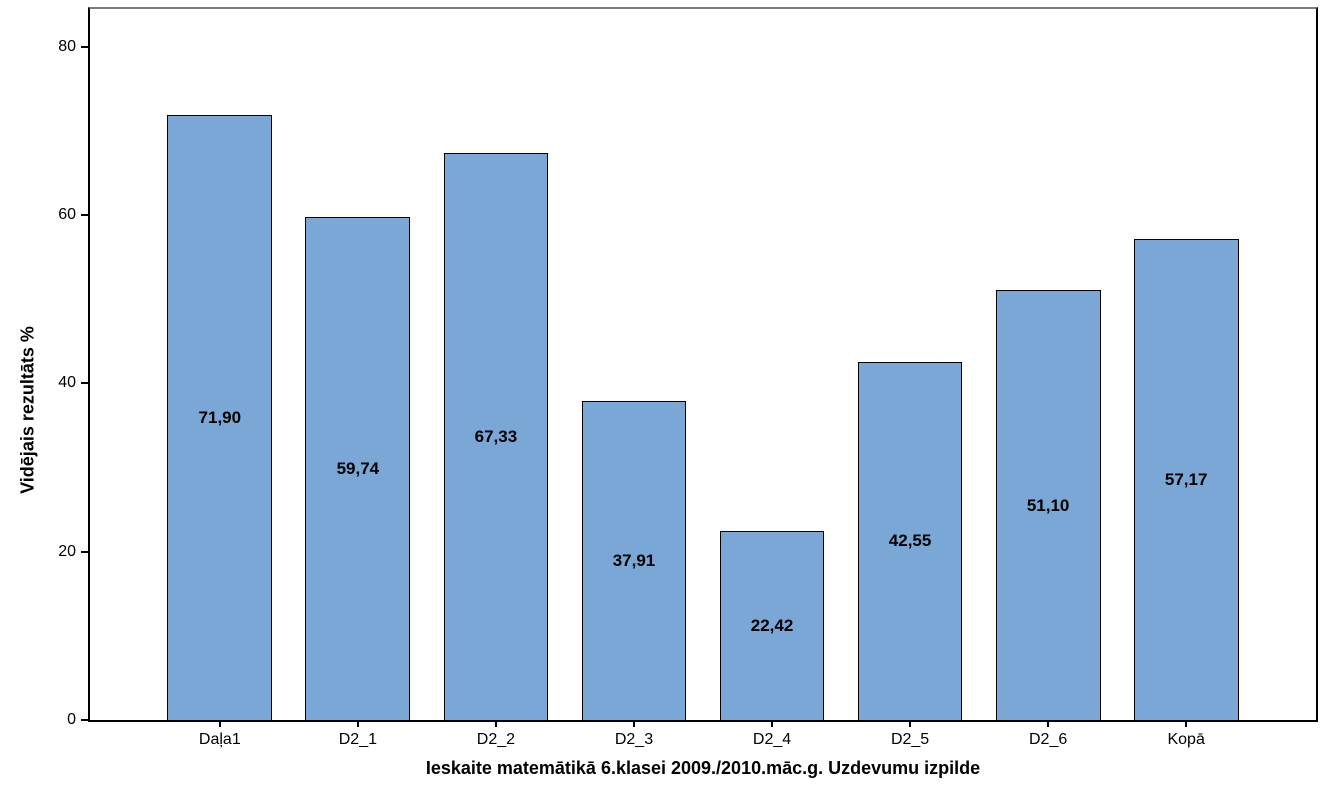 The height and width of the screenshot is (803, 1334). What do you see at coordinates (67, 46) in the screenshot?
I see `y-axis-tick-label: 80` at bounding box center [67, 46].